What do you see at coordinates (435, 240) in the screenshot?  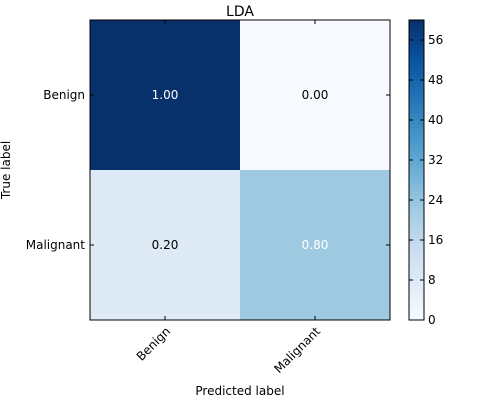 I see `colorbar-tick-label: 16` at bounding box center [435, 240].